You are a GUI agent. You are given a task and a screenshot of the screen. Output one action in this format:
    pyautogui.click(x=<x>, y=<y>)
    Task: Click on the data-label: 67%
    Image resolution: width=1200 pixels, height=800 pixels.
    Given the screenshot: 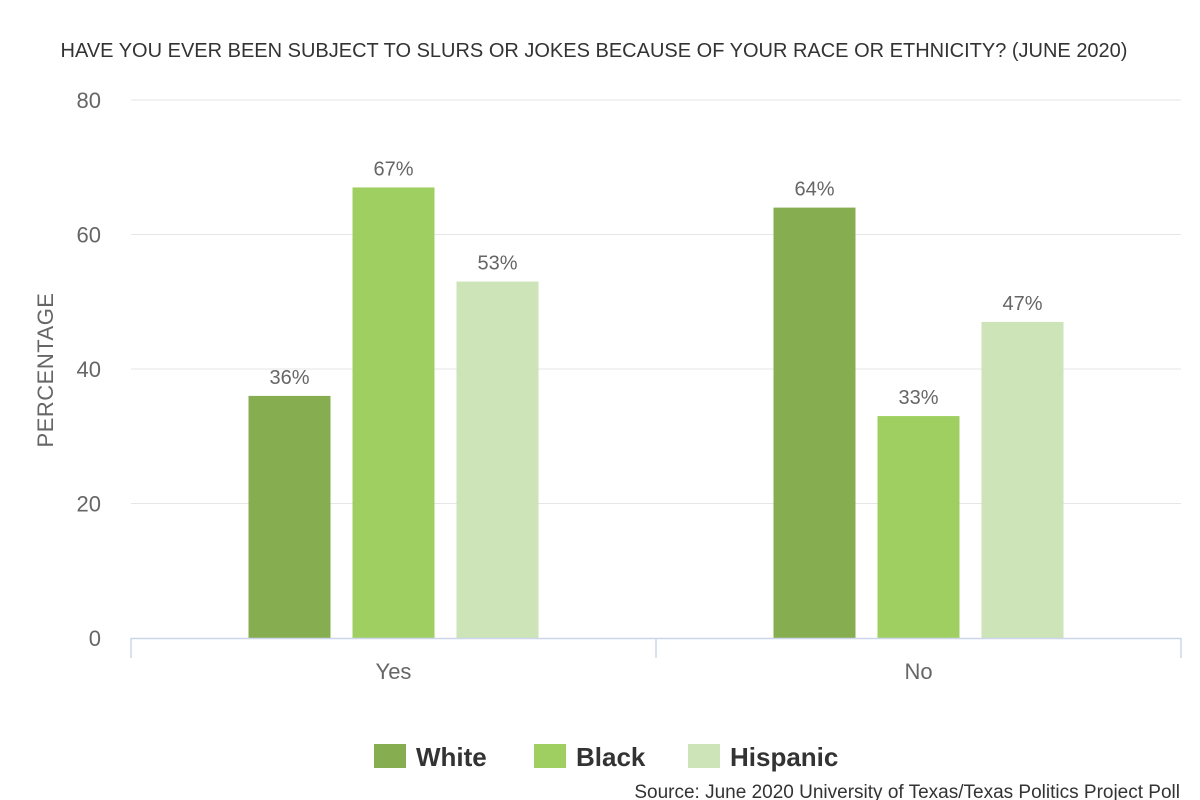 What is the action you would take?
    pyautogui.click(x=393, y=169)
    